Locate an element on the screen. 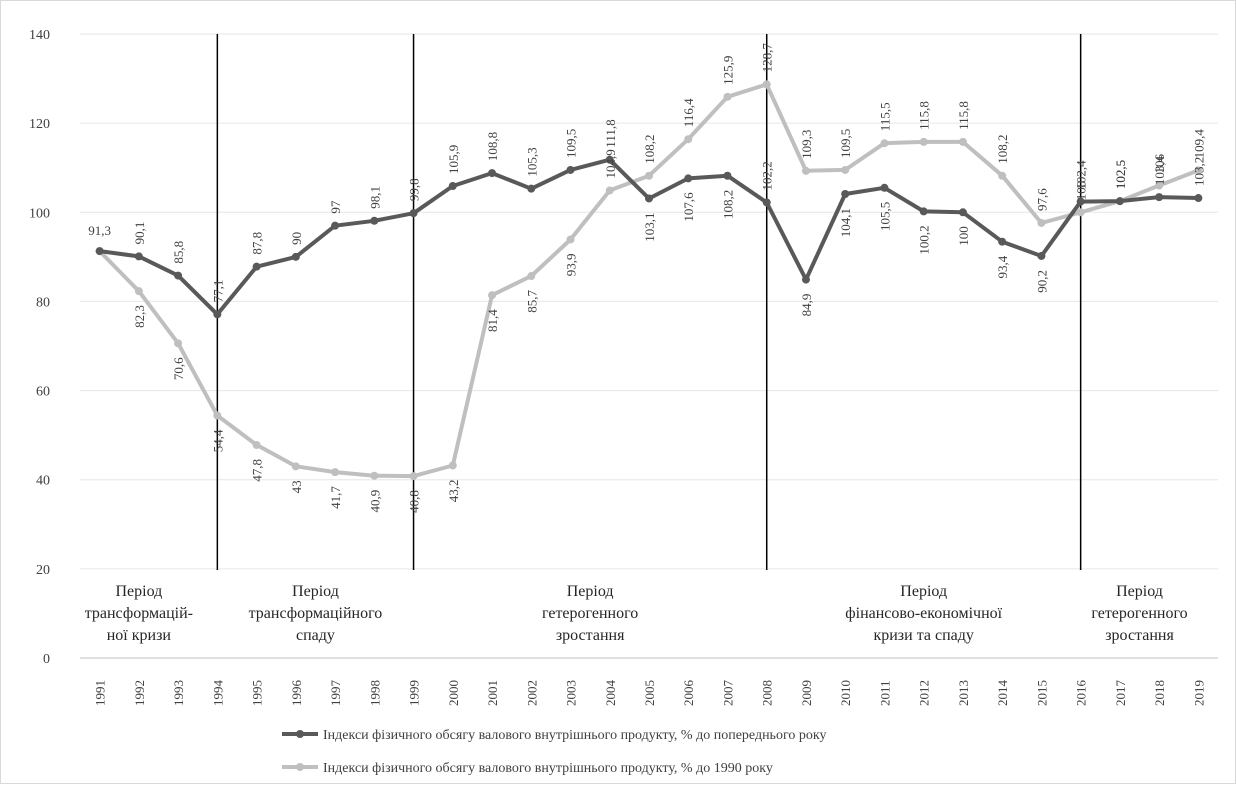 The width and height of the screenshot is (1236, 789). y-tick-label: 80 is located at coordinates (43, 302).